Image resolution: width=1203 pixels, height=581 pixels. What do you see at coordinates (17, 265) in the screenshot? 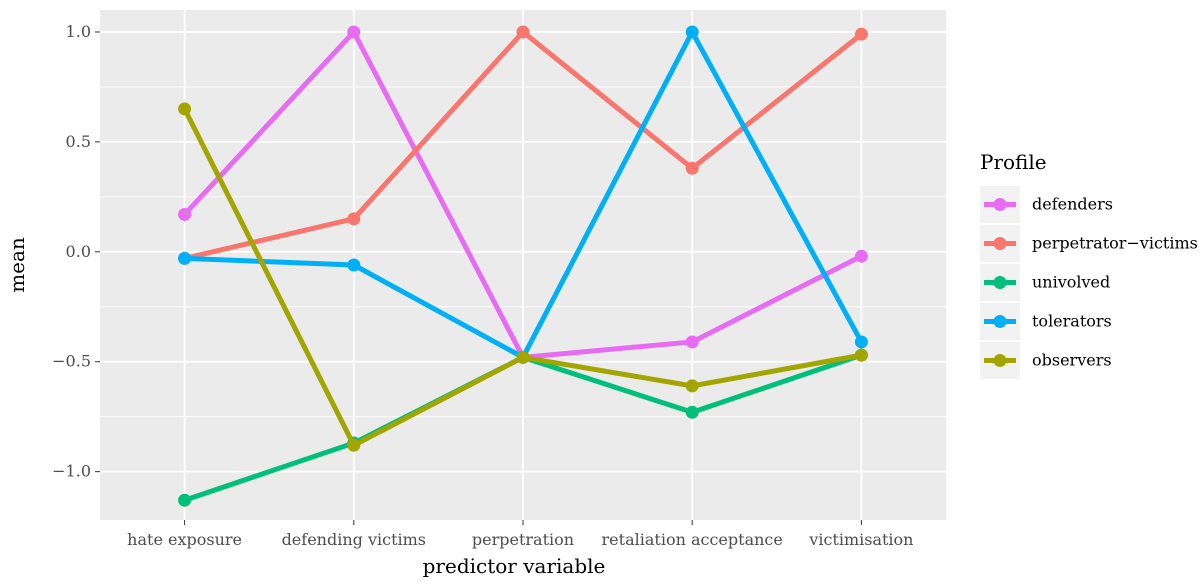
I see `y-axis-title: mean` at bounding box center [17, 265].